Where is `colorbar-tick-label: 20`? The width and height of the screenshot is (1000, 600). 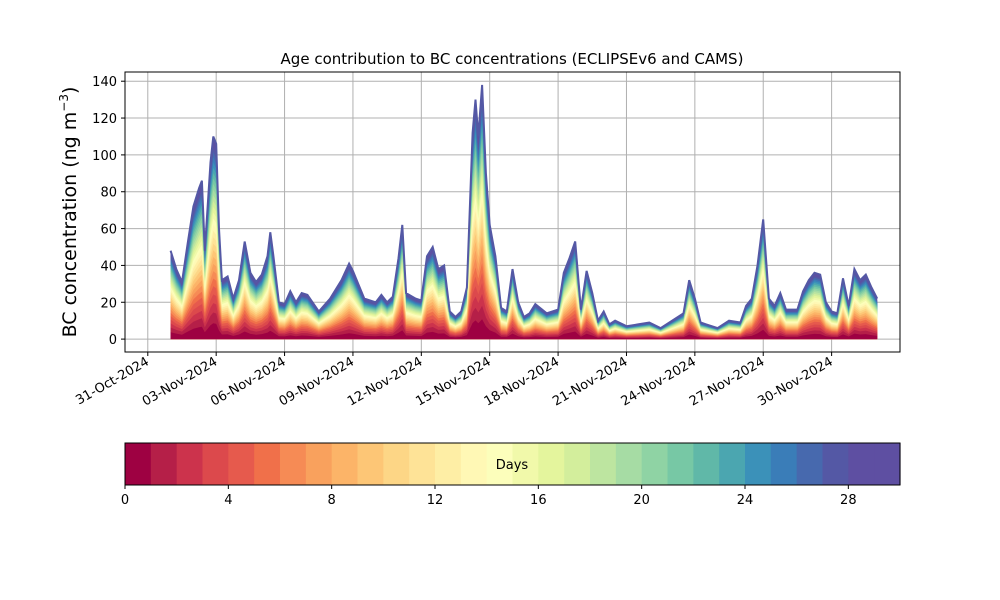
colorbar-tick-label: 20 is located at coordinates (641, 500).